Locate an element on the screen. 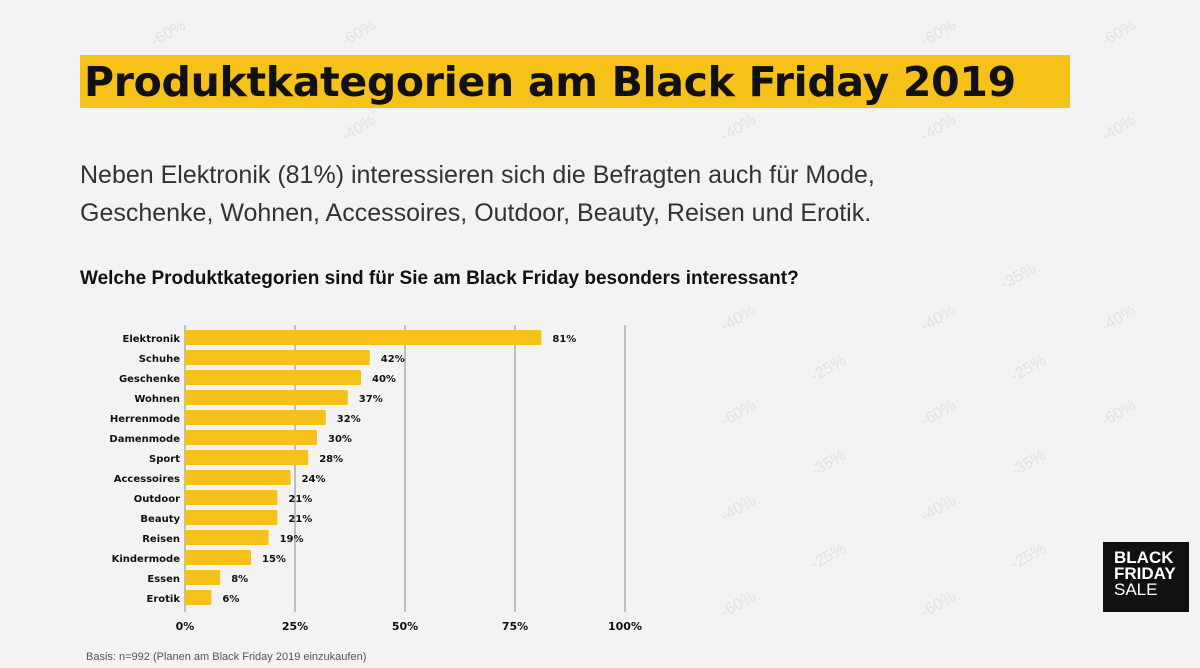 The width and height of the screenshot is (1200, 668). category-label: Damenmode is located at coordinates (144, 439).